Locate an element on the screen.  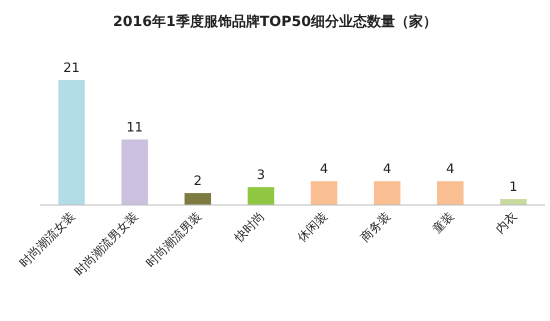
x-tick-label: 内衣 is located at coordinates (506, 222).